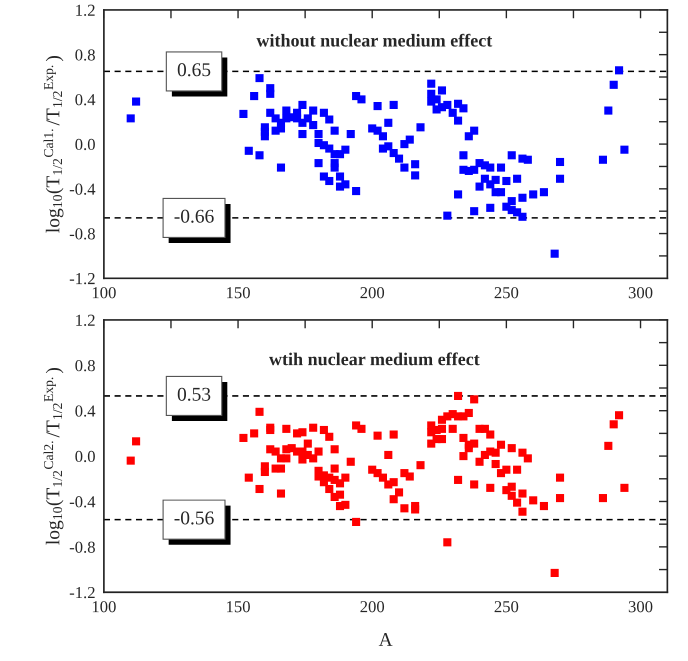 This screenshot has height=661, width=688. What do you see at coordinates (385, 639) in the screenshot?
I see `x-axis-title: A` at bounding box center [385, 639].